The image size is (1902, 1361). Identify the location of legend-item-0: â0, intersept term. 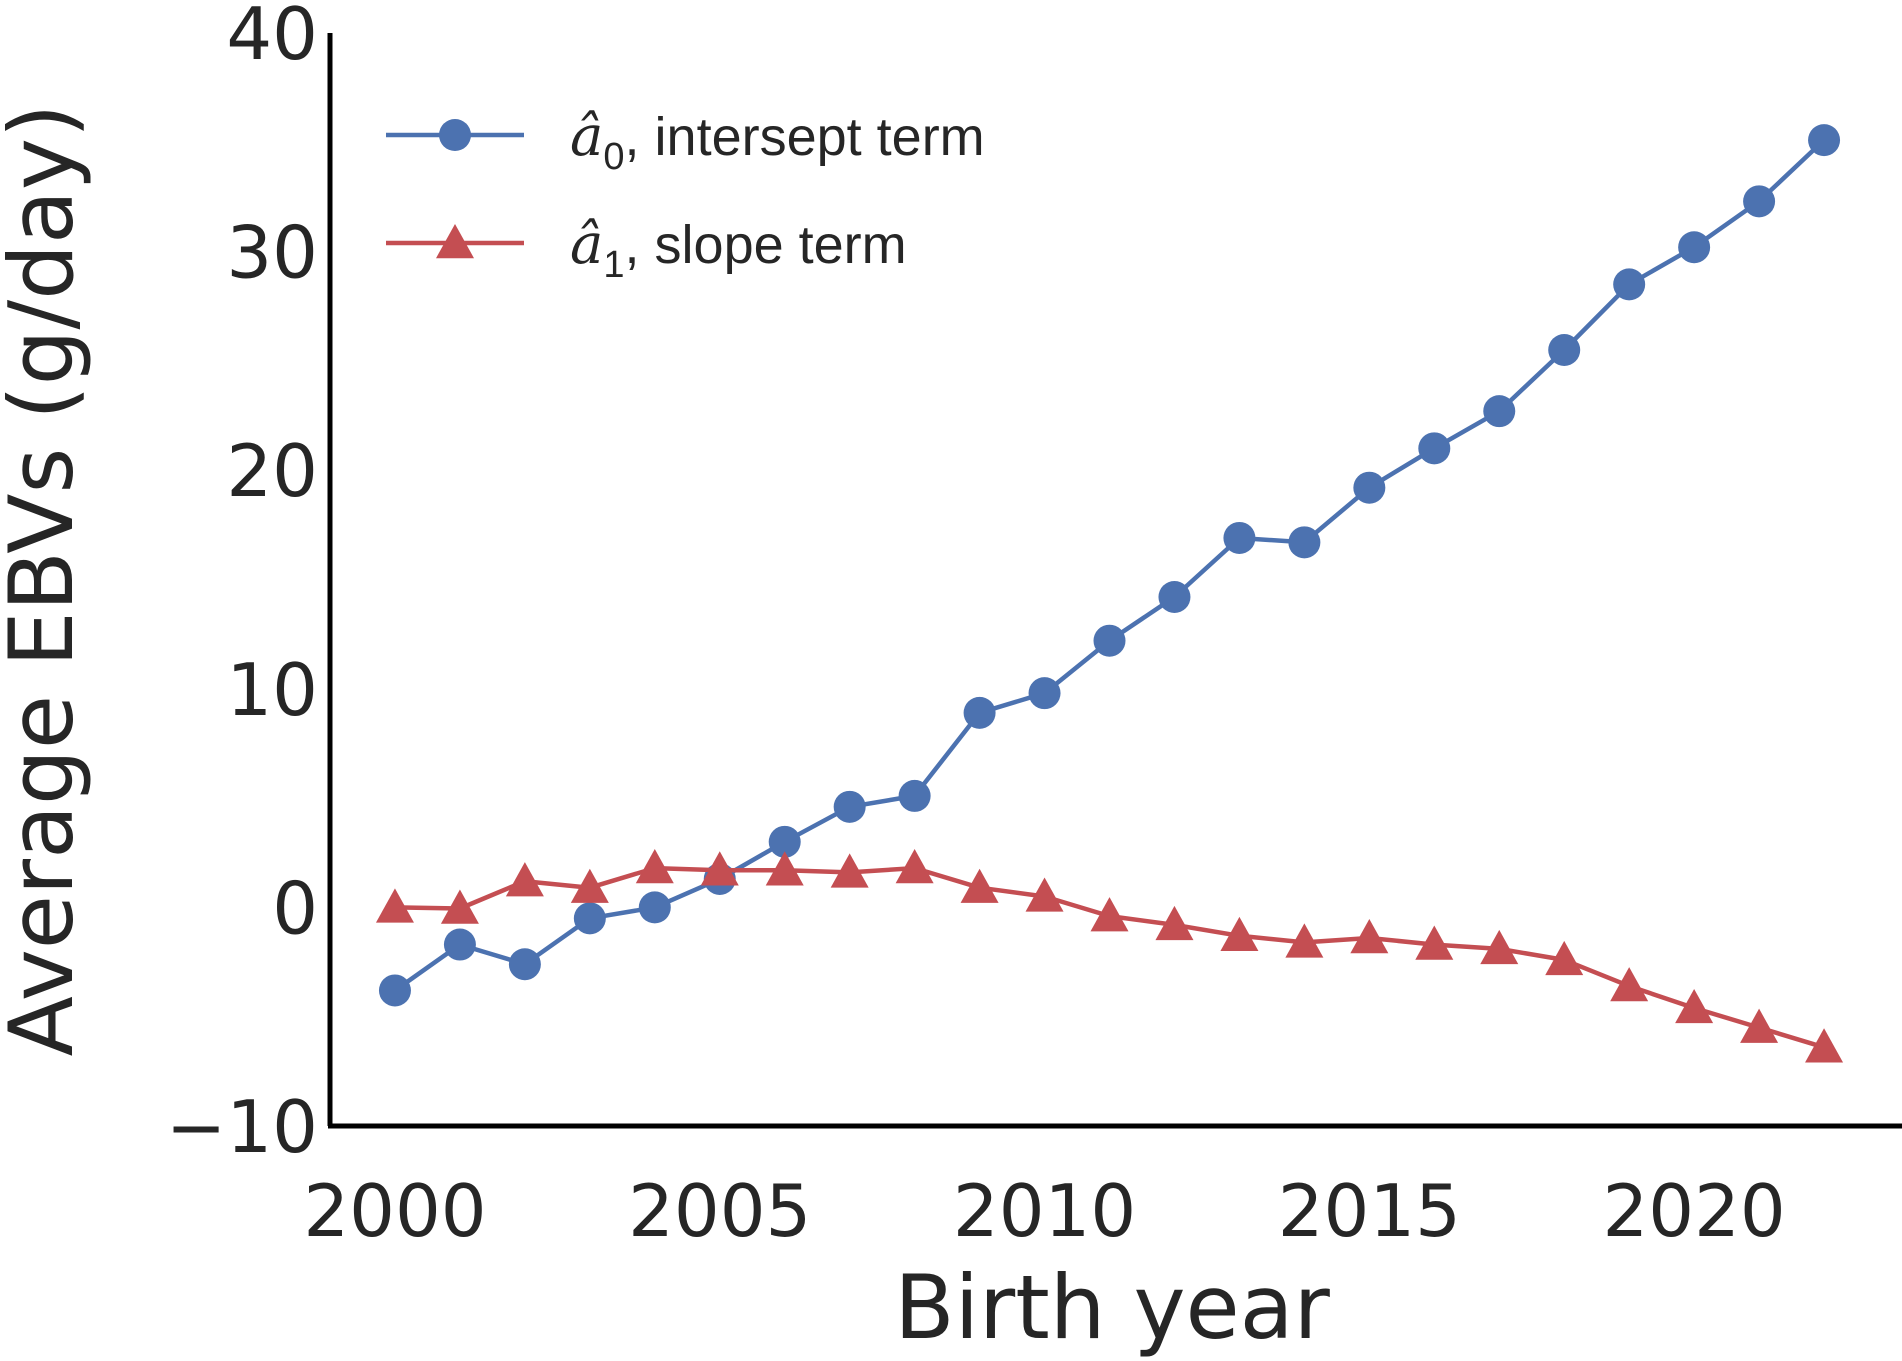
(685, 141).